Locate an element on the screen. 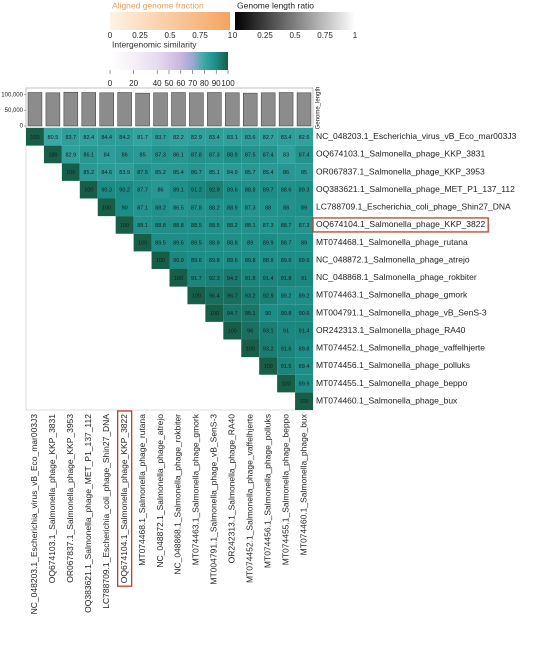  cell-label: 82.4 is located at coordinates (88, 138).